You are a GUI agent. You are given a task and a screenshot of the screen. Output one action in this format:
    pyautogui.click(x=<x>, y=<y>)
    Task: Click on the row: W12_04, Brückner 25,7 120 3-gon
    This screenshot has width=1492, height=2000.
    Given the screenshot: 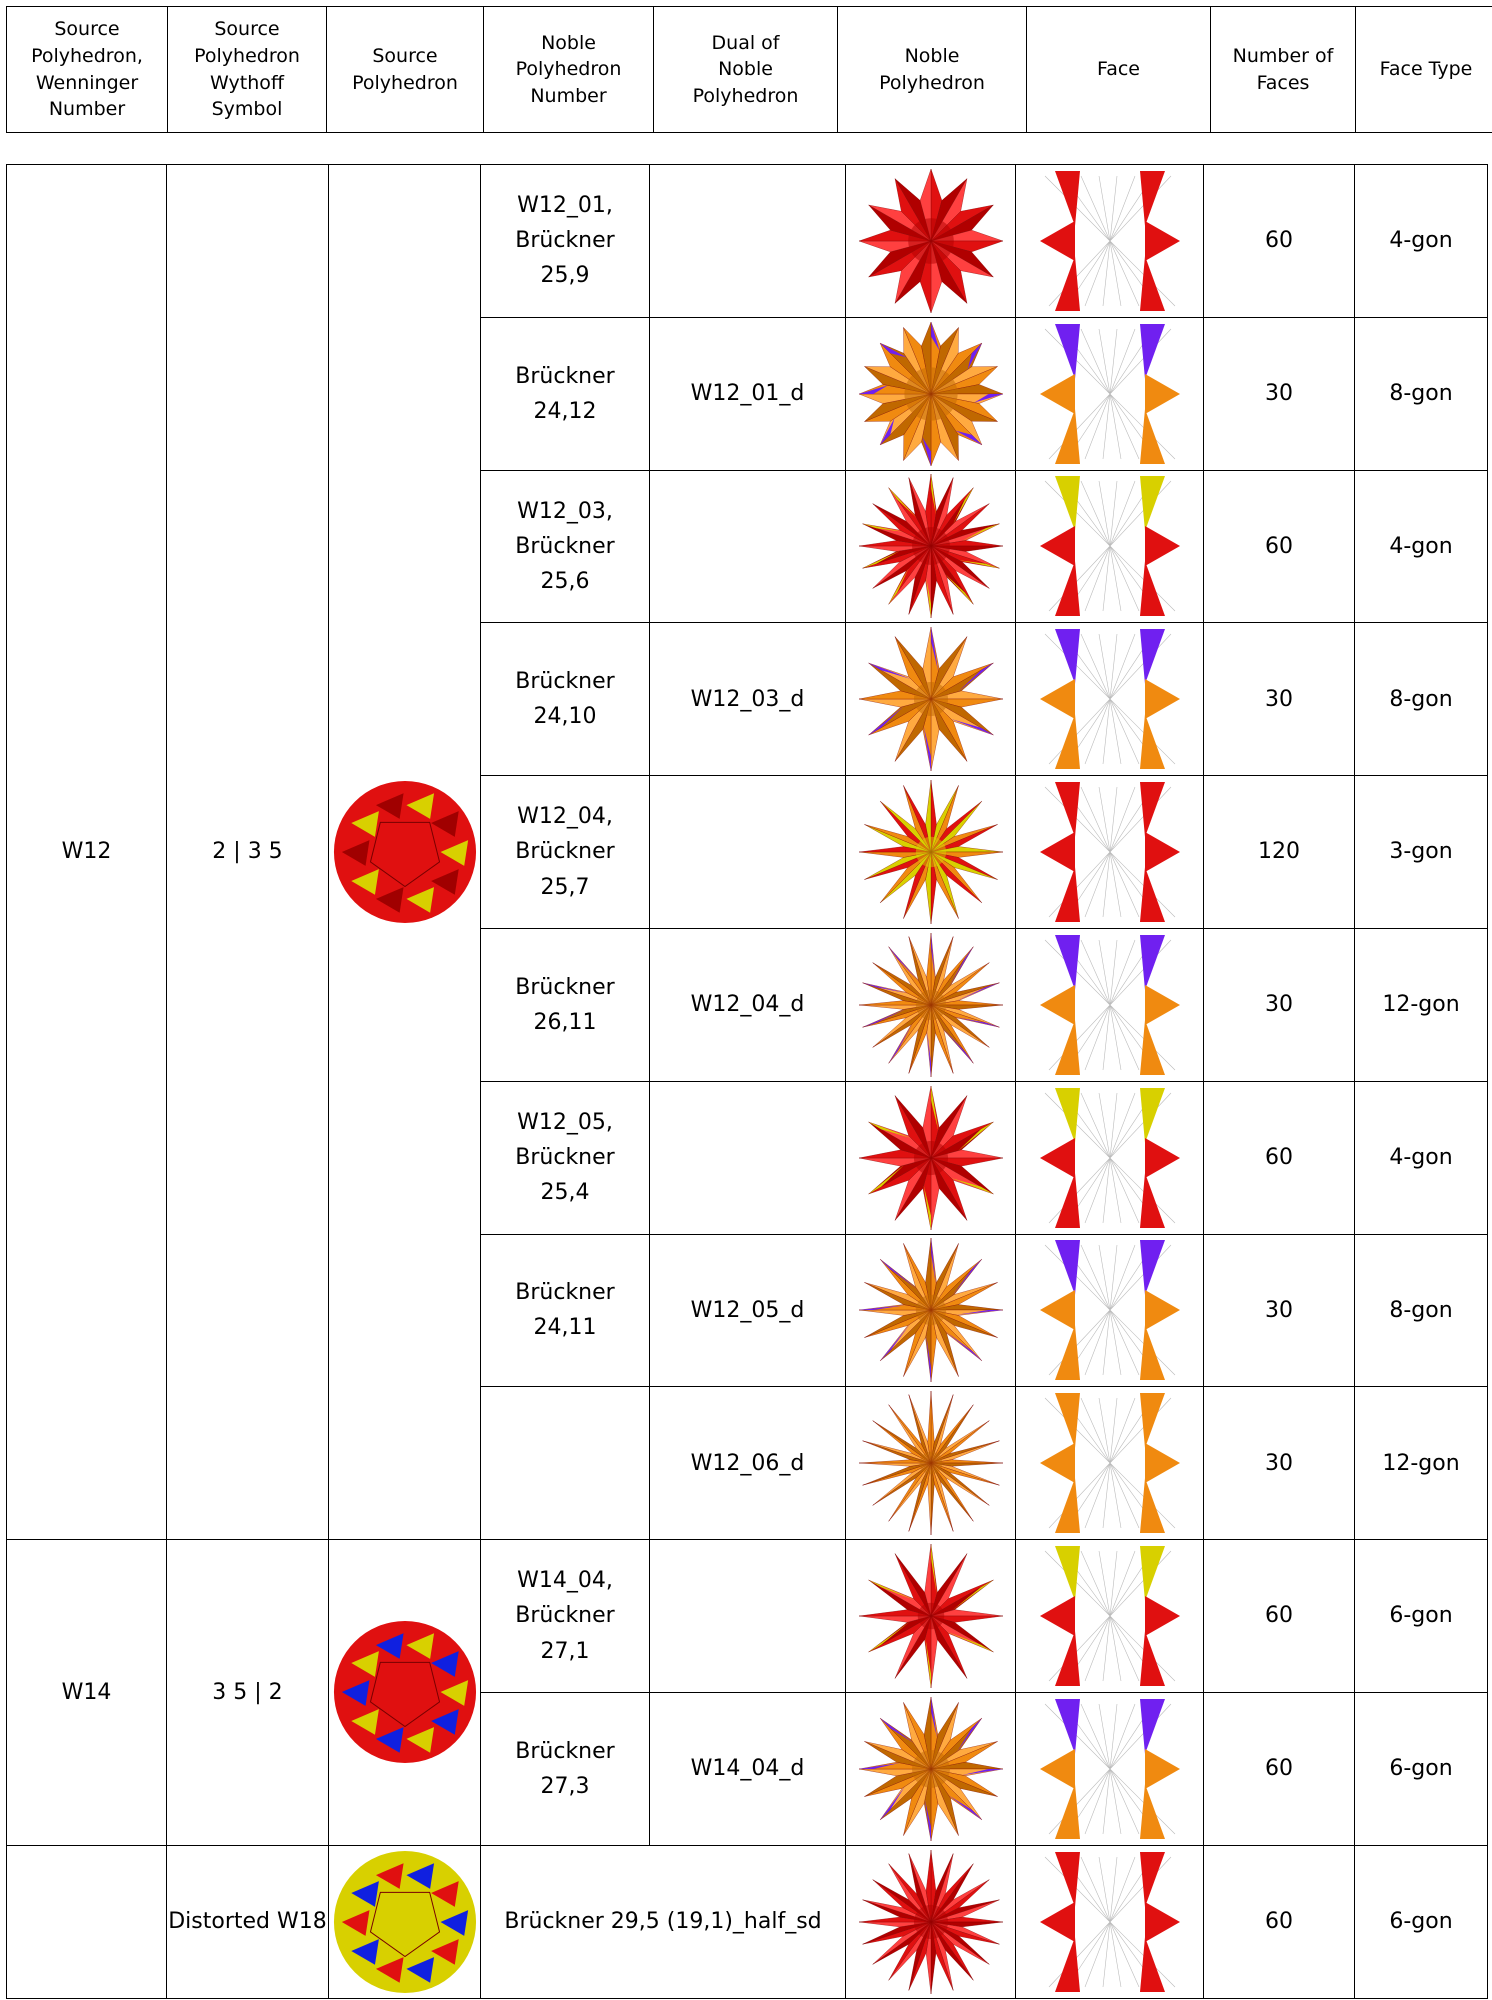 What is the action you would take?
    pyautogui.click(x=747, y=852)
    